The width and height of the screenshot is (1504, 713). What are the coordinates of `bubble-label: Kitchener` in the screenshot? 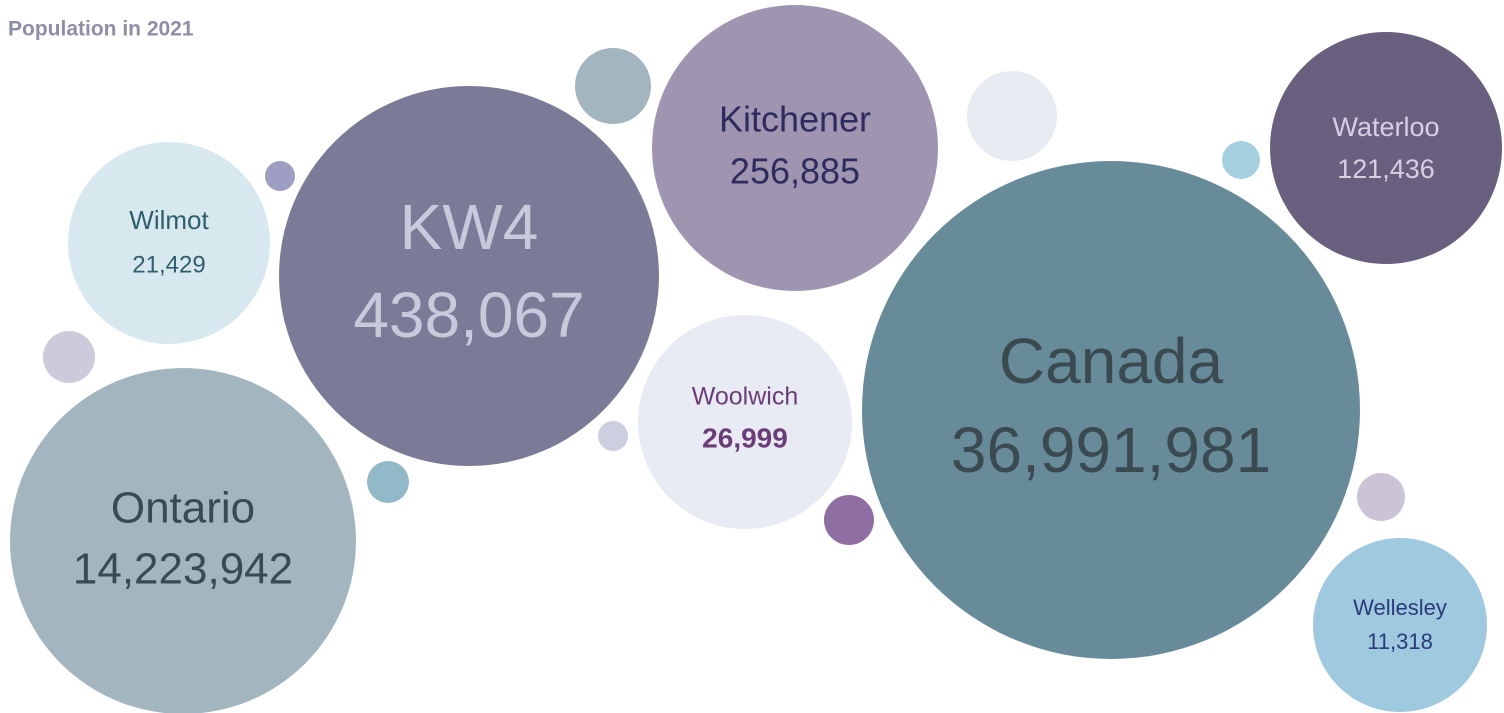 It's located at (795, 119).